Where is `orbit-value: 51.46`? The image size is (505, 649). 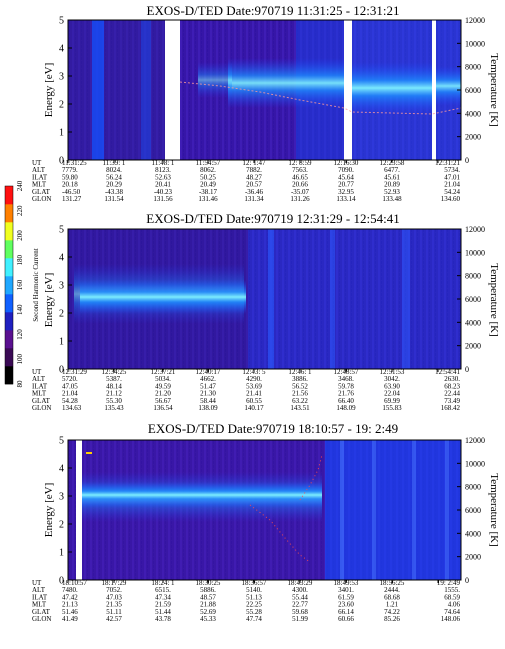
orbit-value: 51.46 is located at coordinates (70, 612).